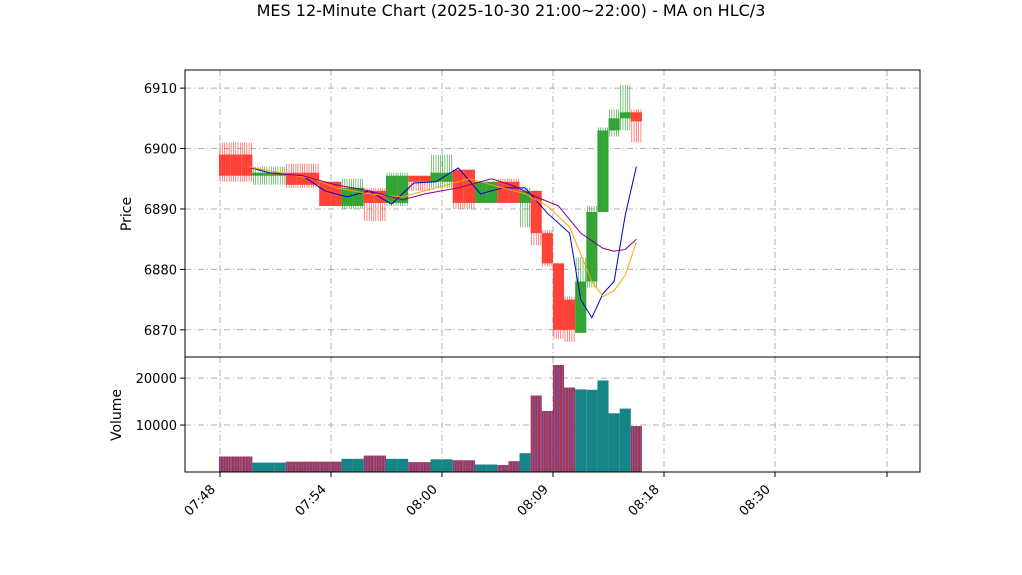  What do you see at coordinates (160, 403) in the screenshot?
I see `volume-y-axis: 10000 20000` at bounding box center [160, 403].